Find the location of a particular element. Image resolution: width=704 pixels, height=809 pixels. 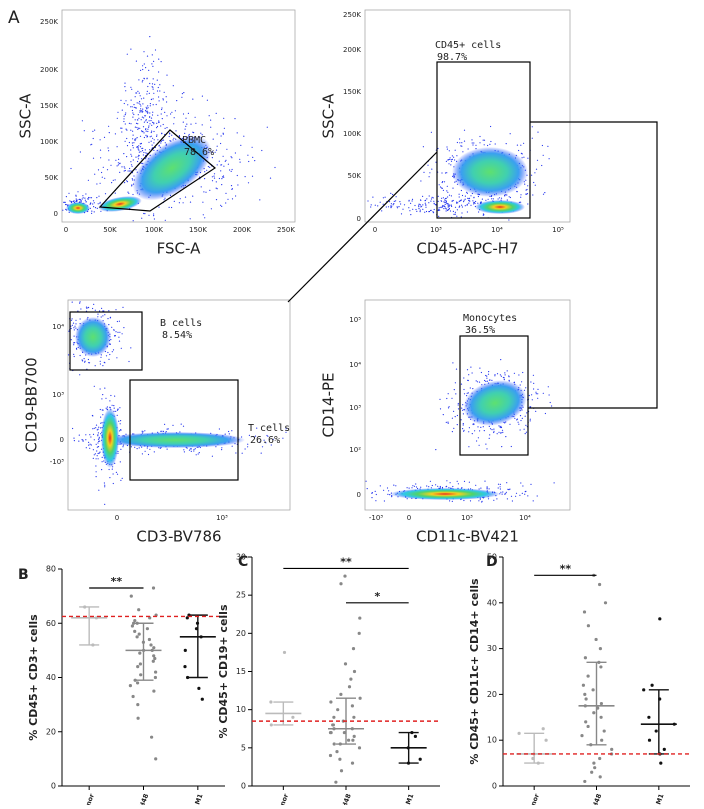

gate is located at coordinates (106, 341).